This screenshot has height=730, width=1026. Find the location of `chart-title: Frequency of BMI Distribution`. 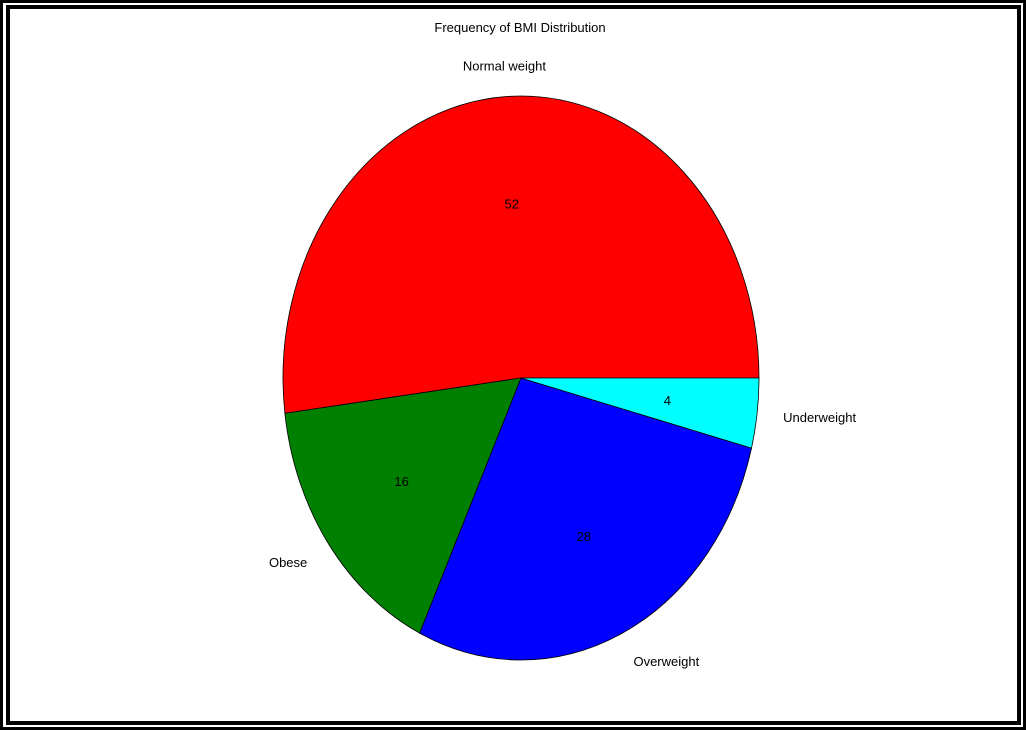

chart-title: Frequency of BMI Distribution is located at coordinates (519, 27).